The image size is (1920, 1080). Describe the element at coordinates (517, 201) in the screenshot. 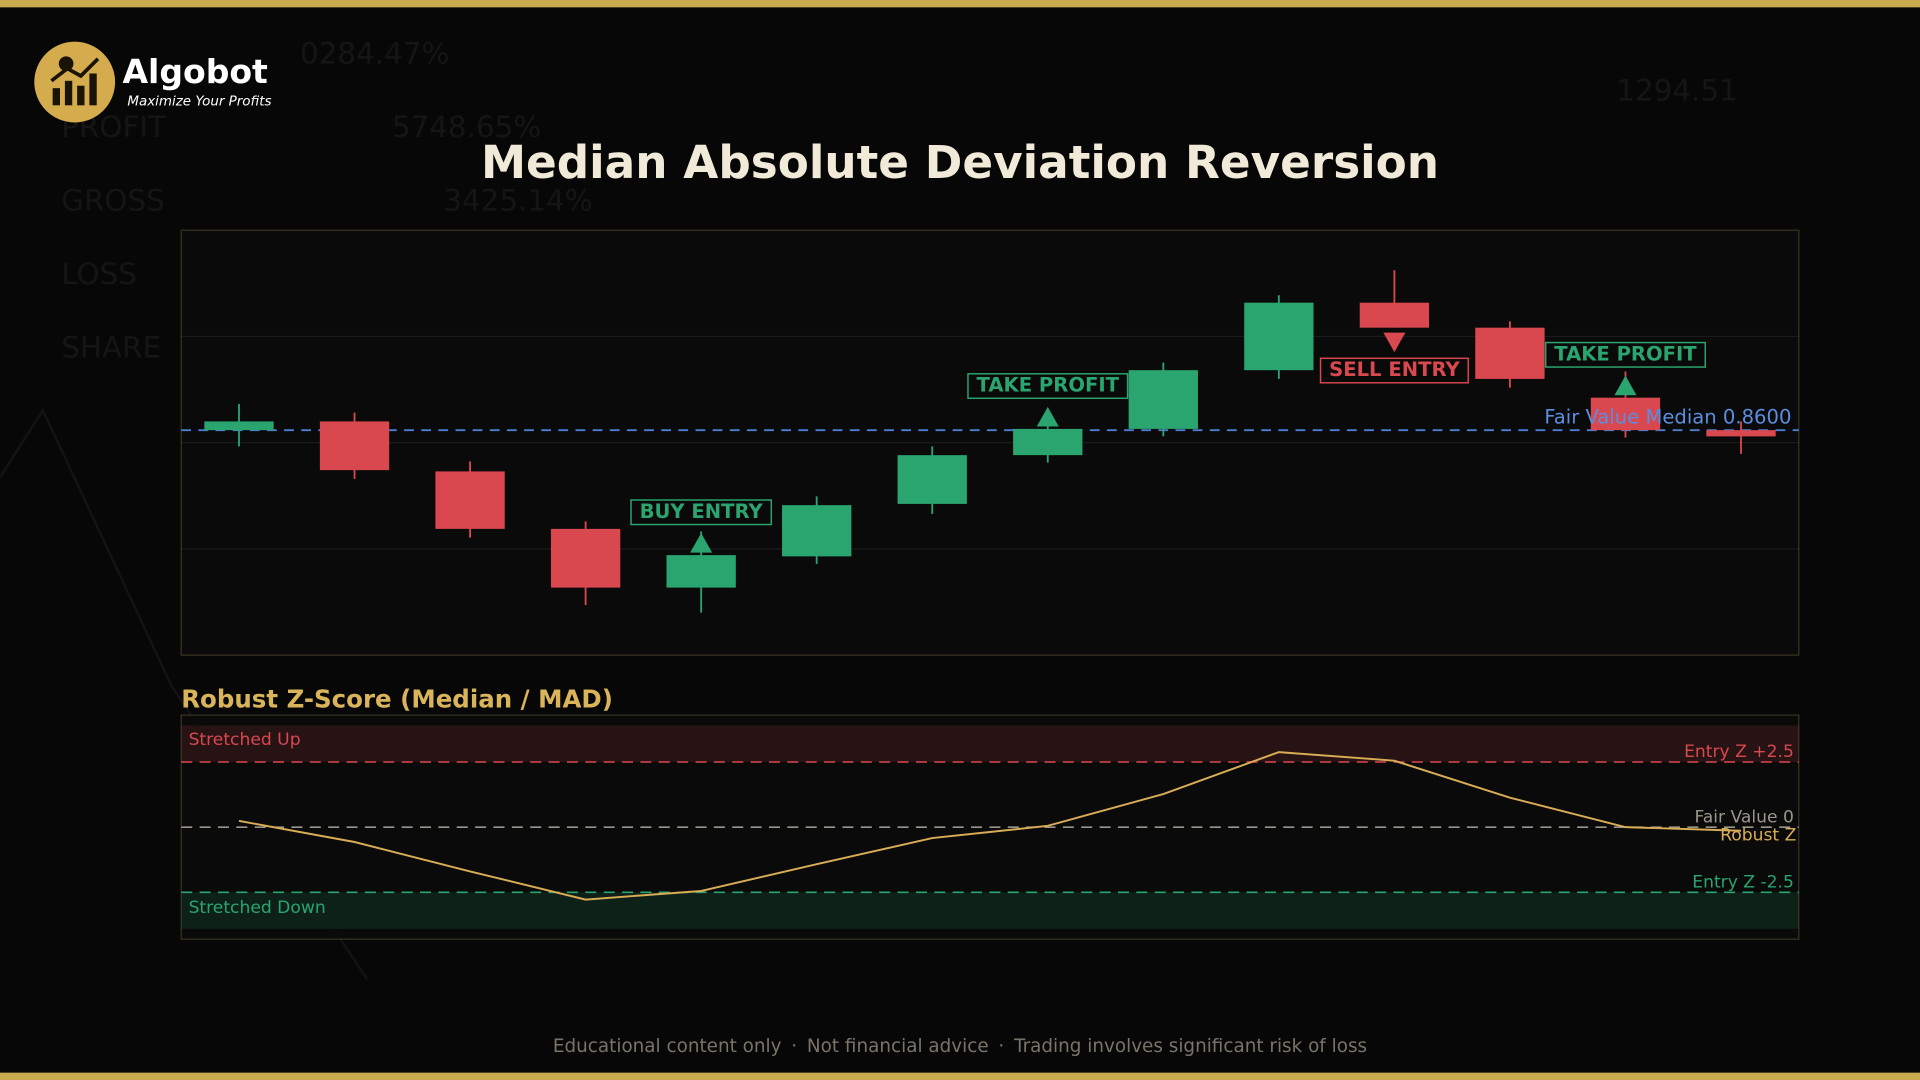

I see `background-label: 3425.14%` at that location.